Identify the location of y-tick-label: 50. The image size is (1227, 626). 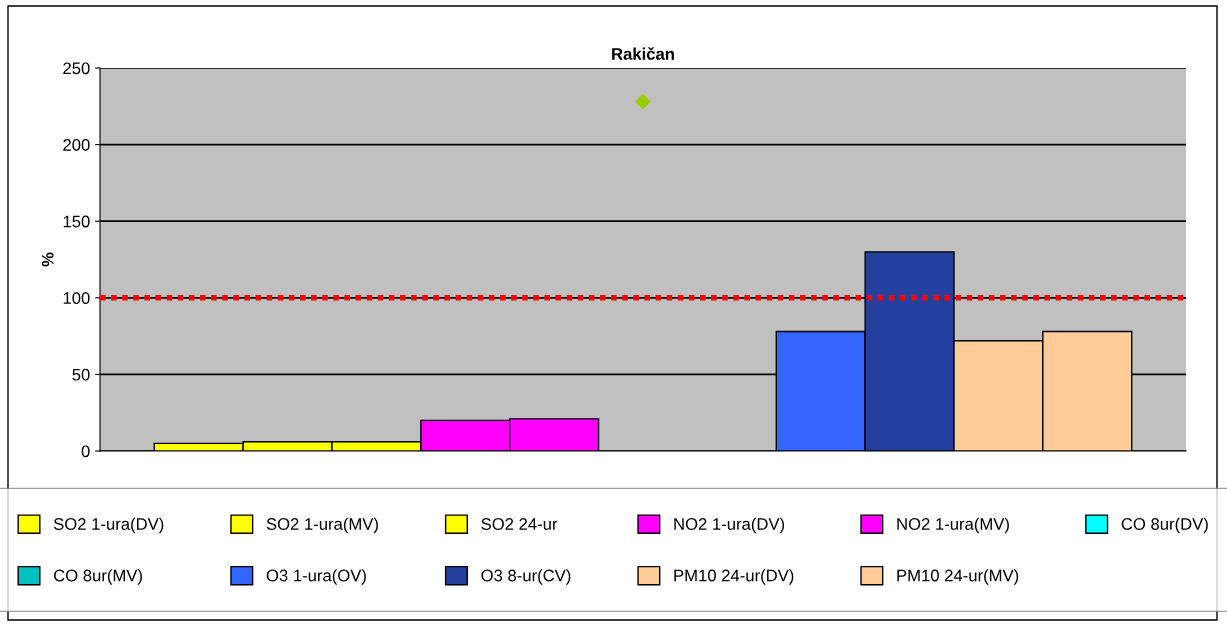
(81, 374).